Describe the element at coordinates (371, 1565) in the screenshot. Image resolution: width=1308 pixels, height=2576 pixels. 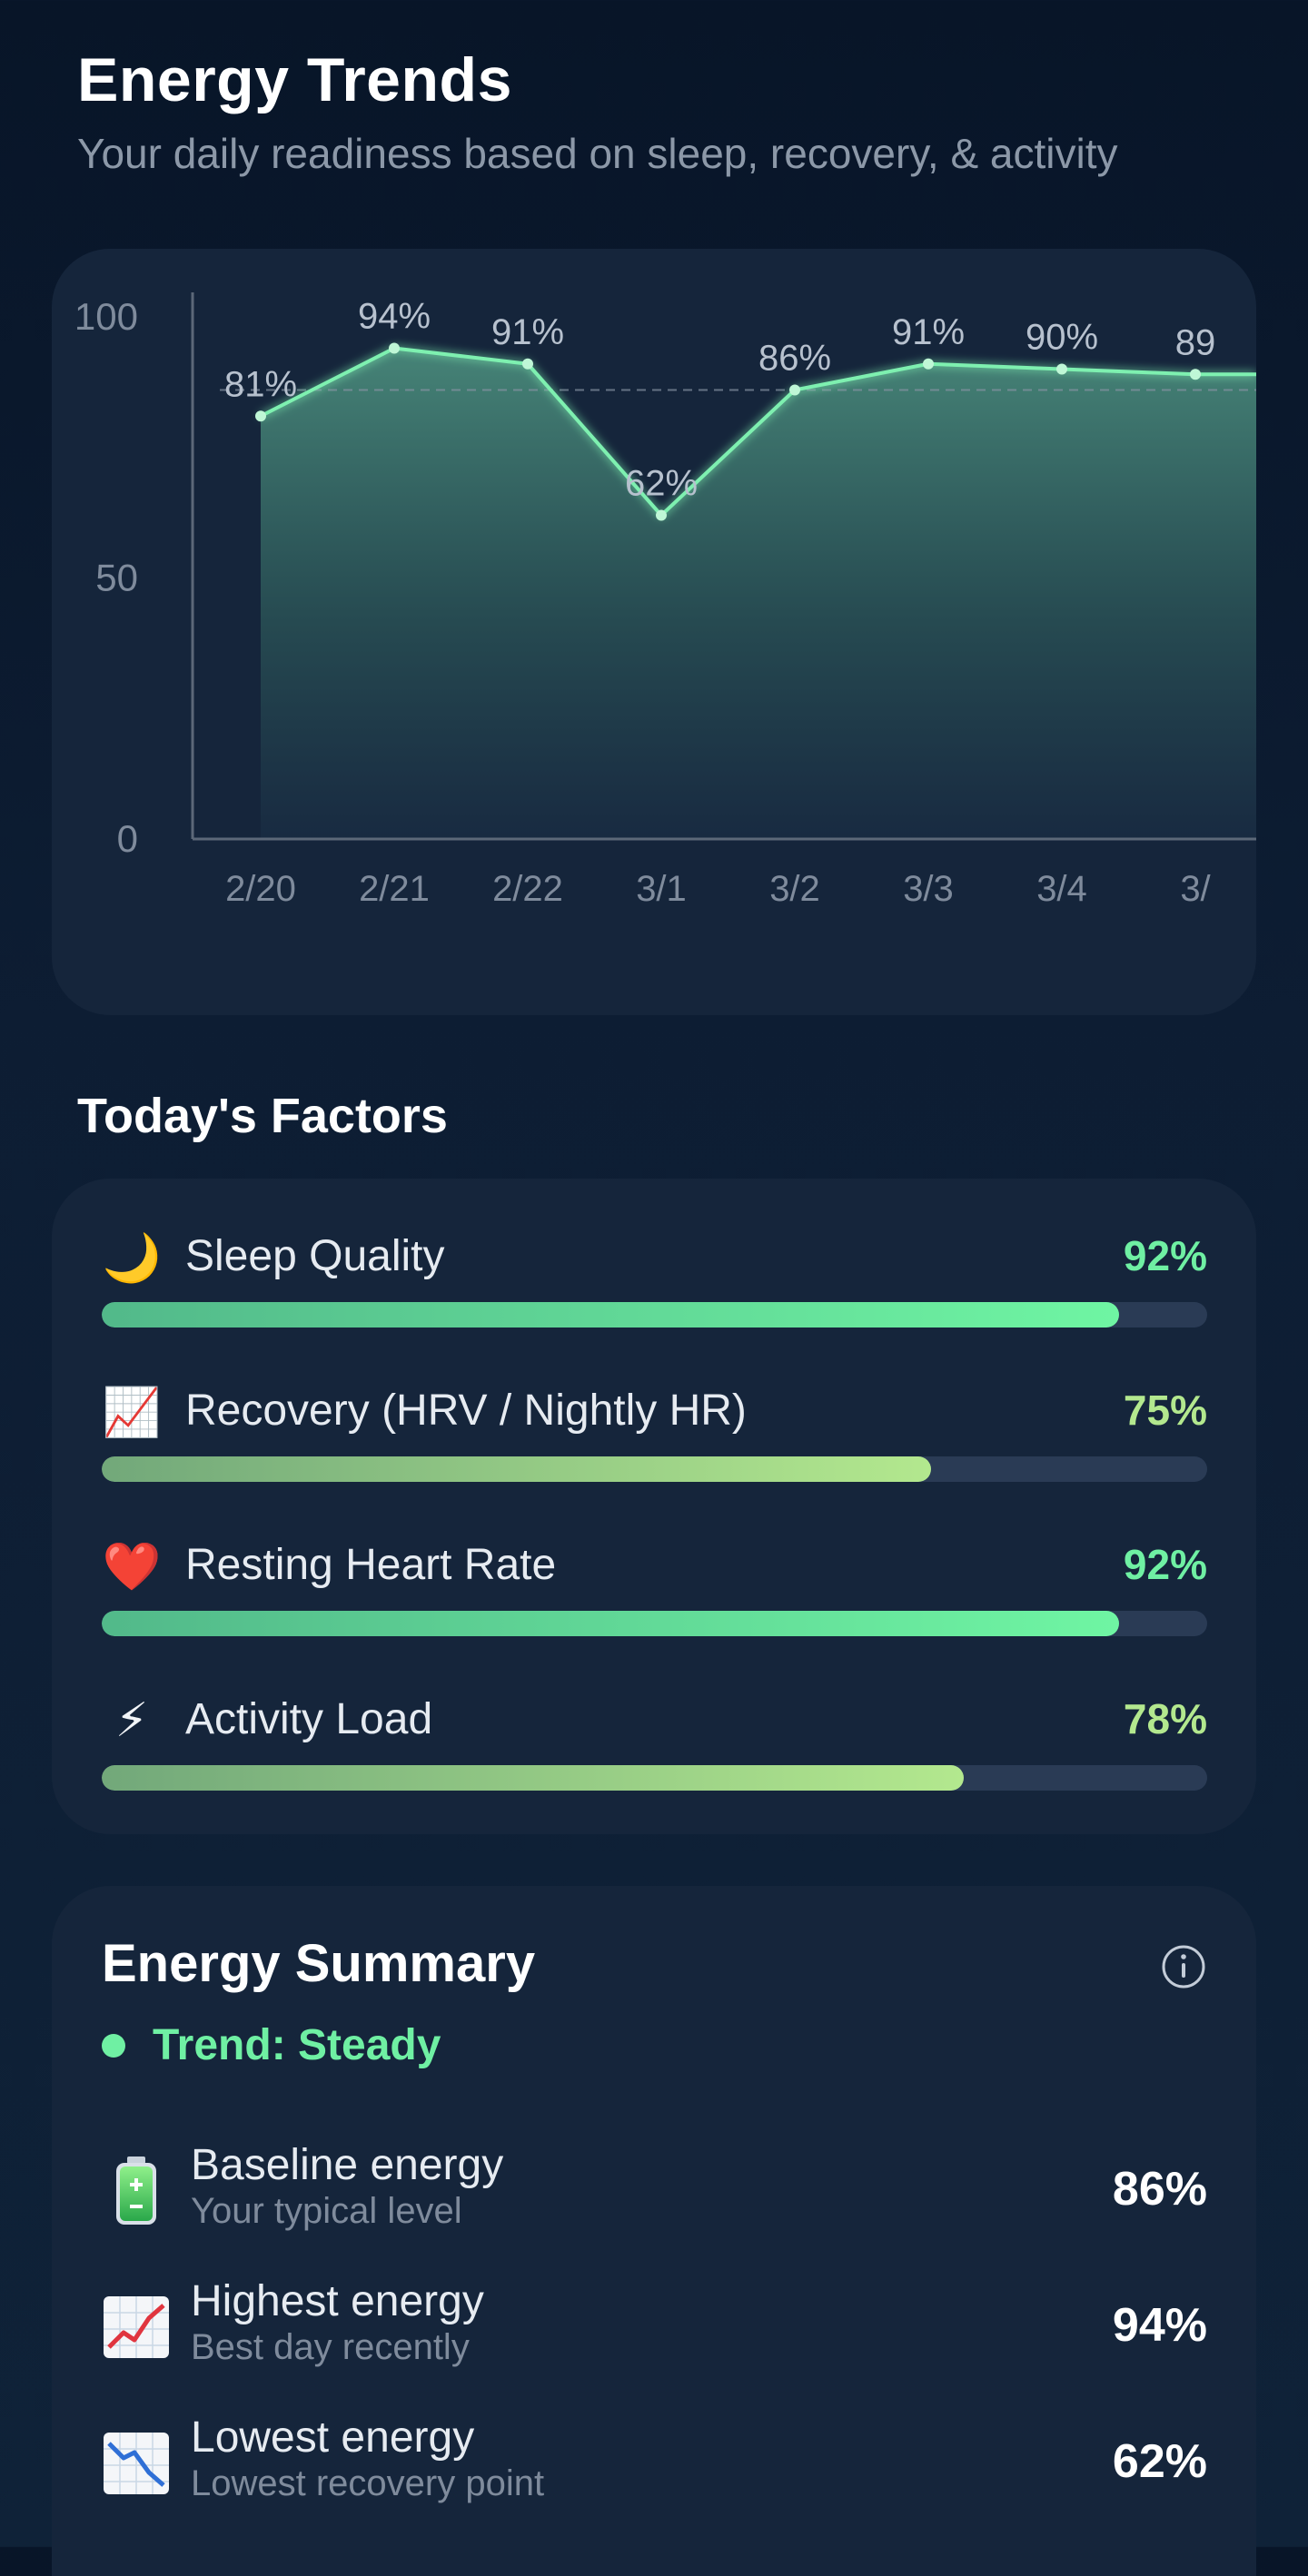
I see `factor-label: Resting Heart Rate` at that location.